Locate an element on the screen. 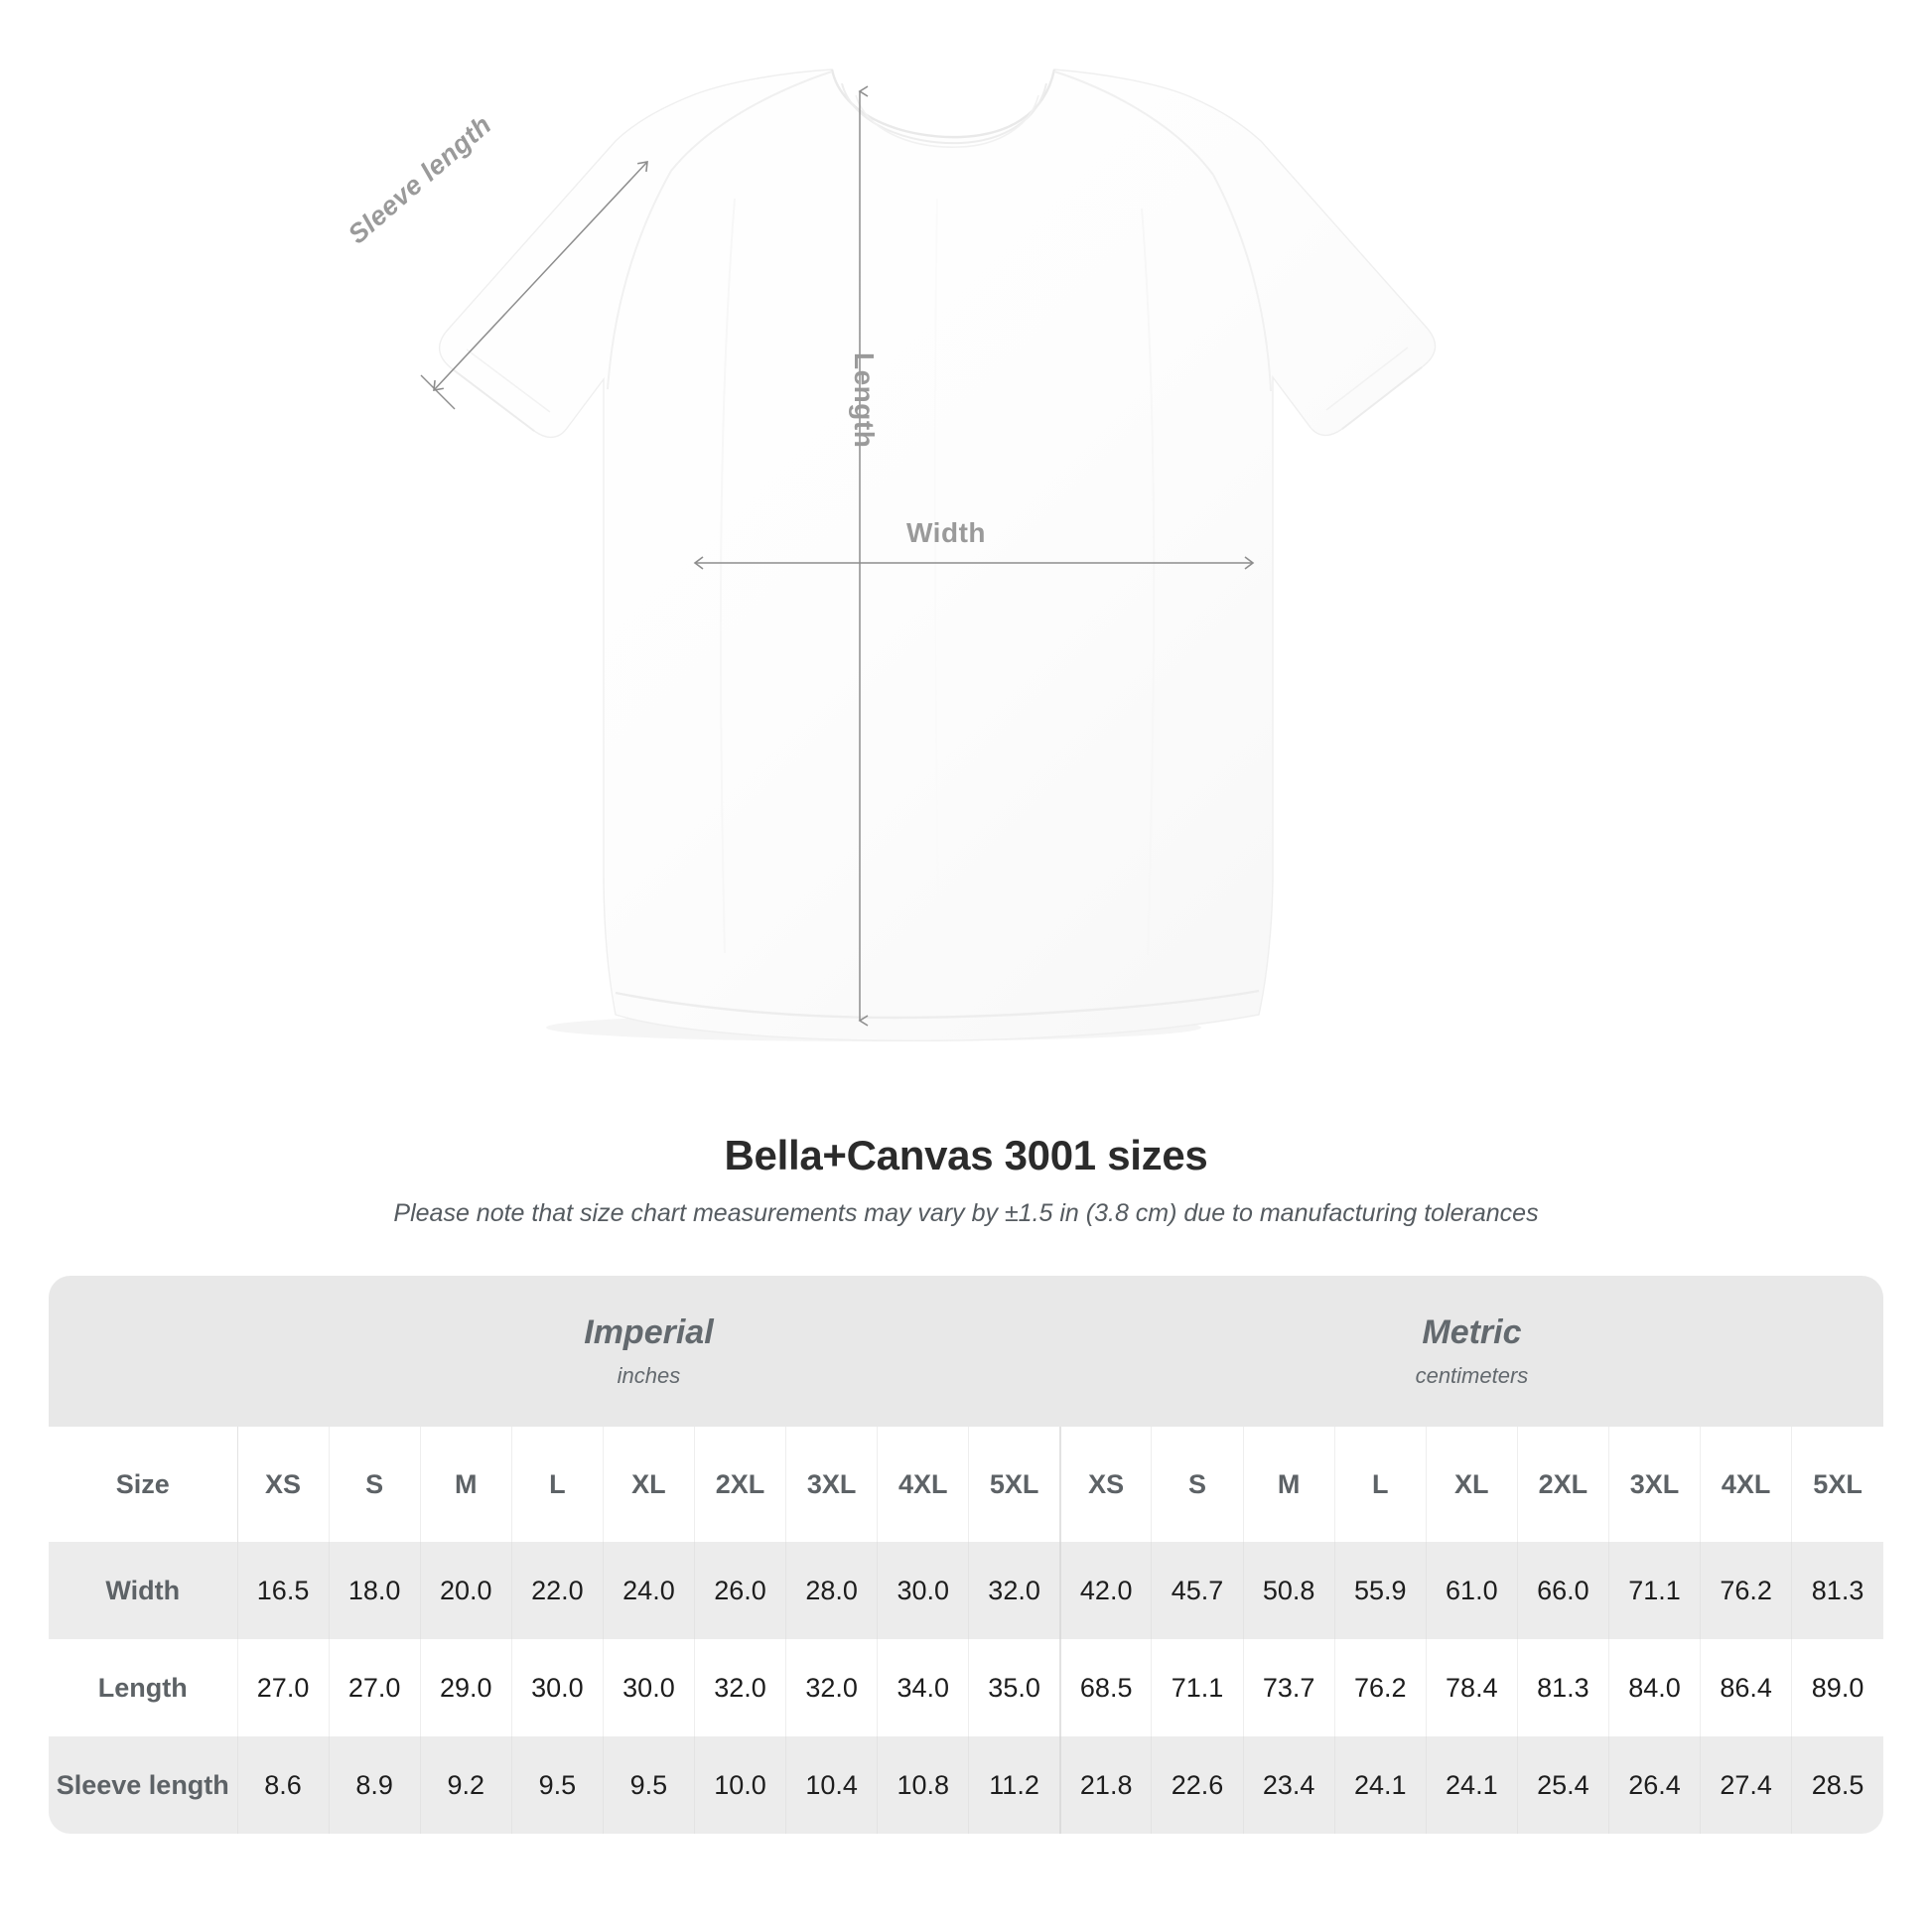  measurement-cell: 21.8 is located at coordinates (1106, 1785).